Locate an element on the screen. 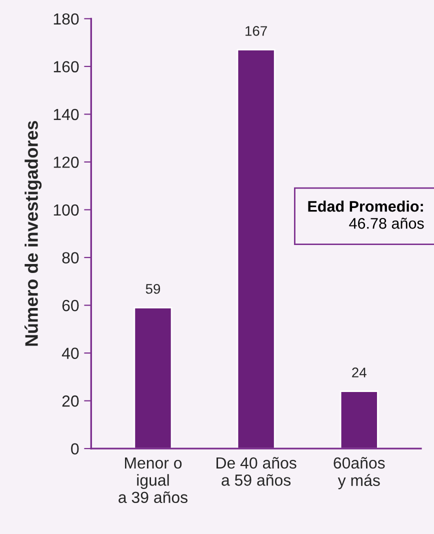  x-tick-label: 60años y más is located at coordinates (359, 473).